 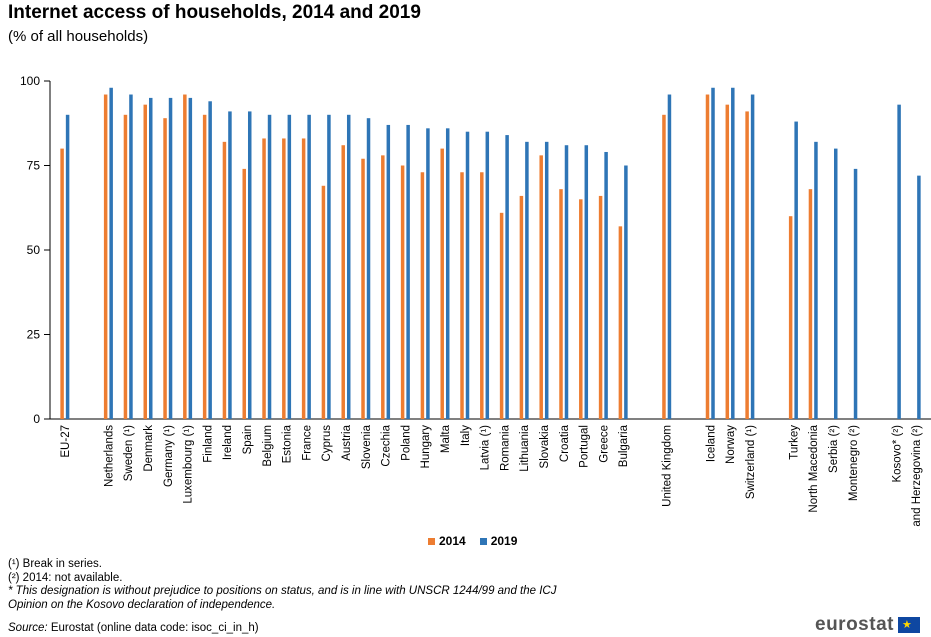 What do you see at coordinates (565, 443) in the screenshot?
I see `x-category-label: Croatia` at bounding box center [565, 443].